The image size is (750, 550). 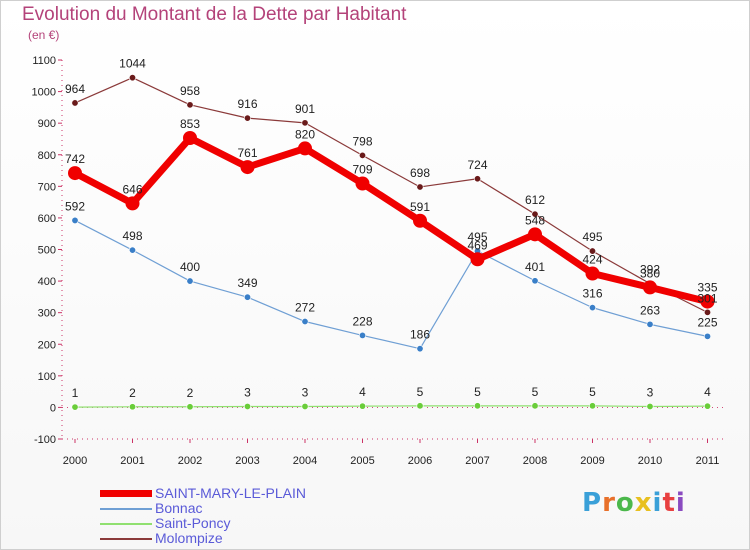 I want to click on data-label: 612, so click(x=535, y=200).